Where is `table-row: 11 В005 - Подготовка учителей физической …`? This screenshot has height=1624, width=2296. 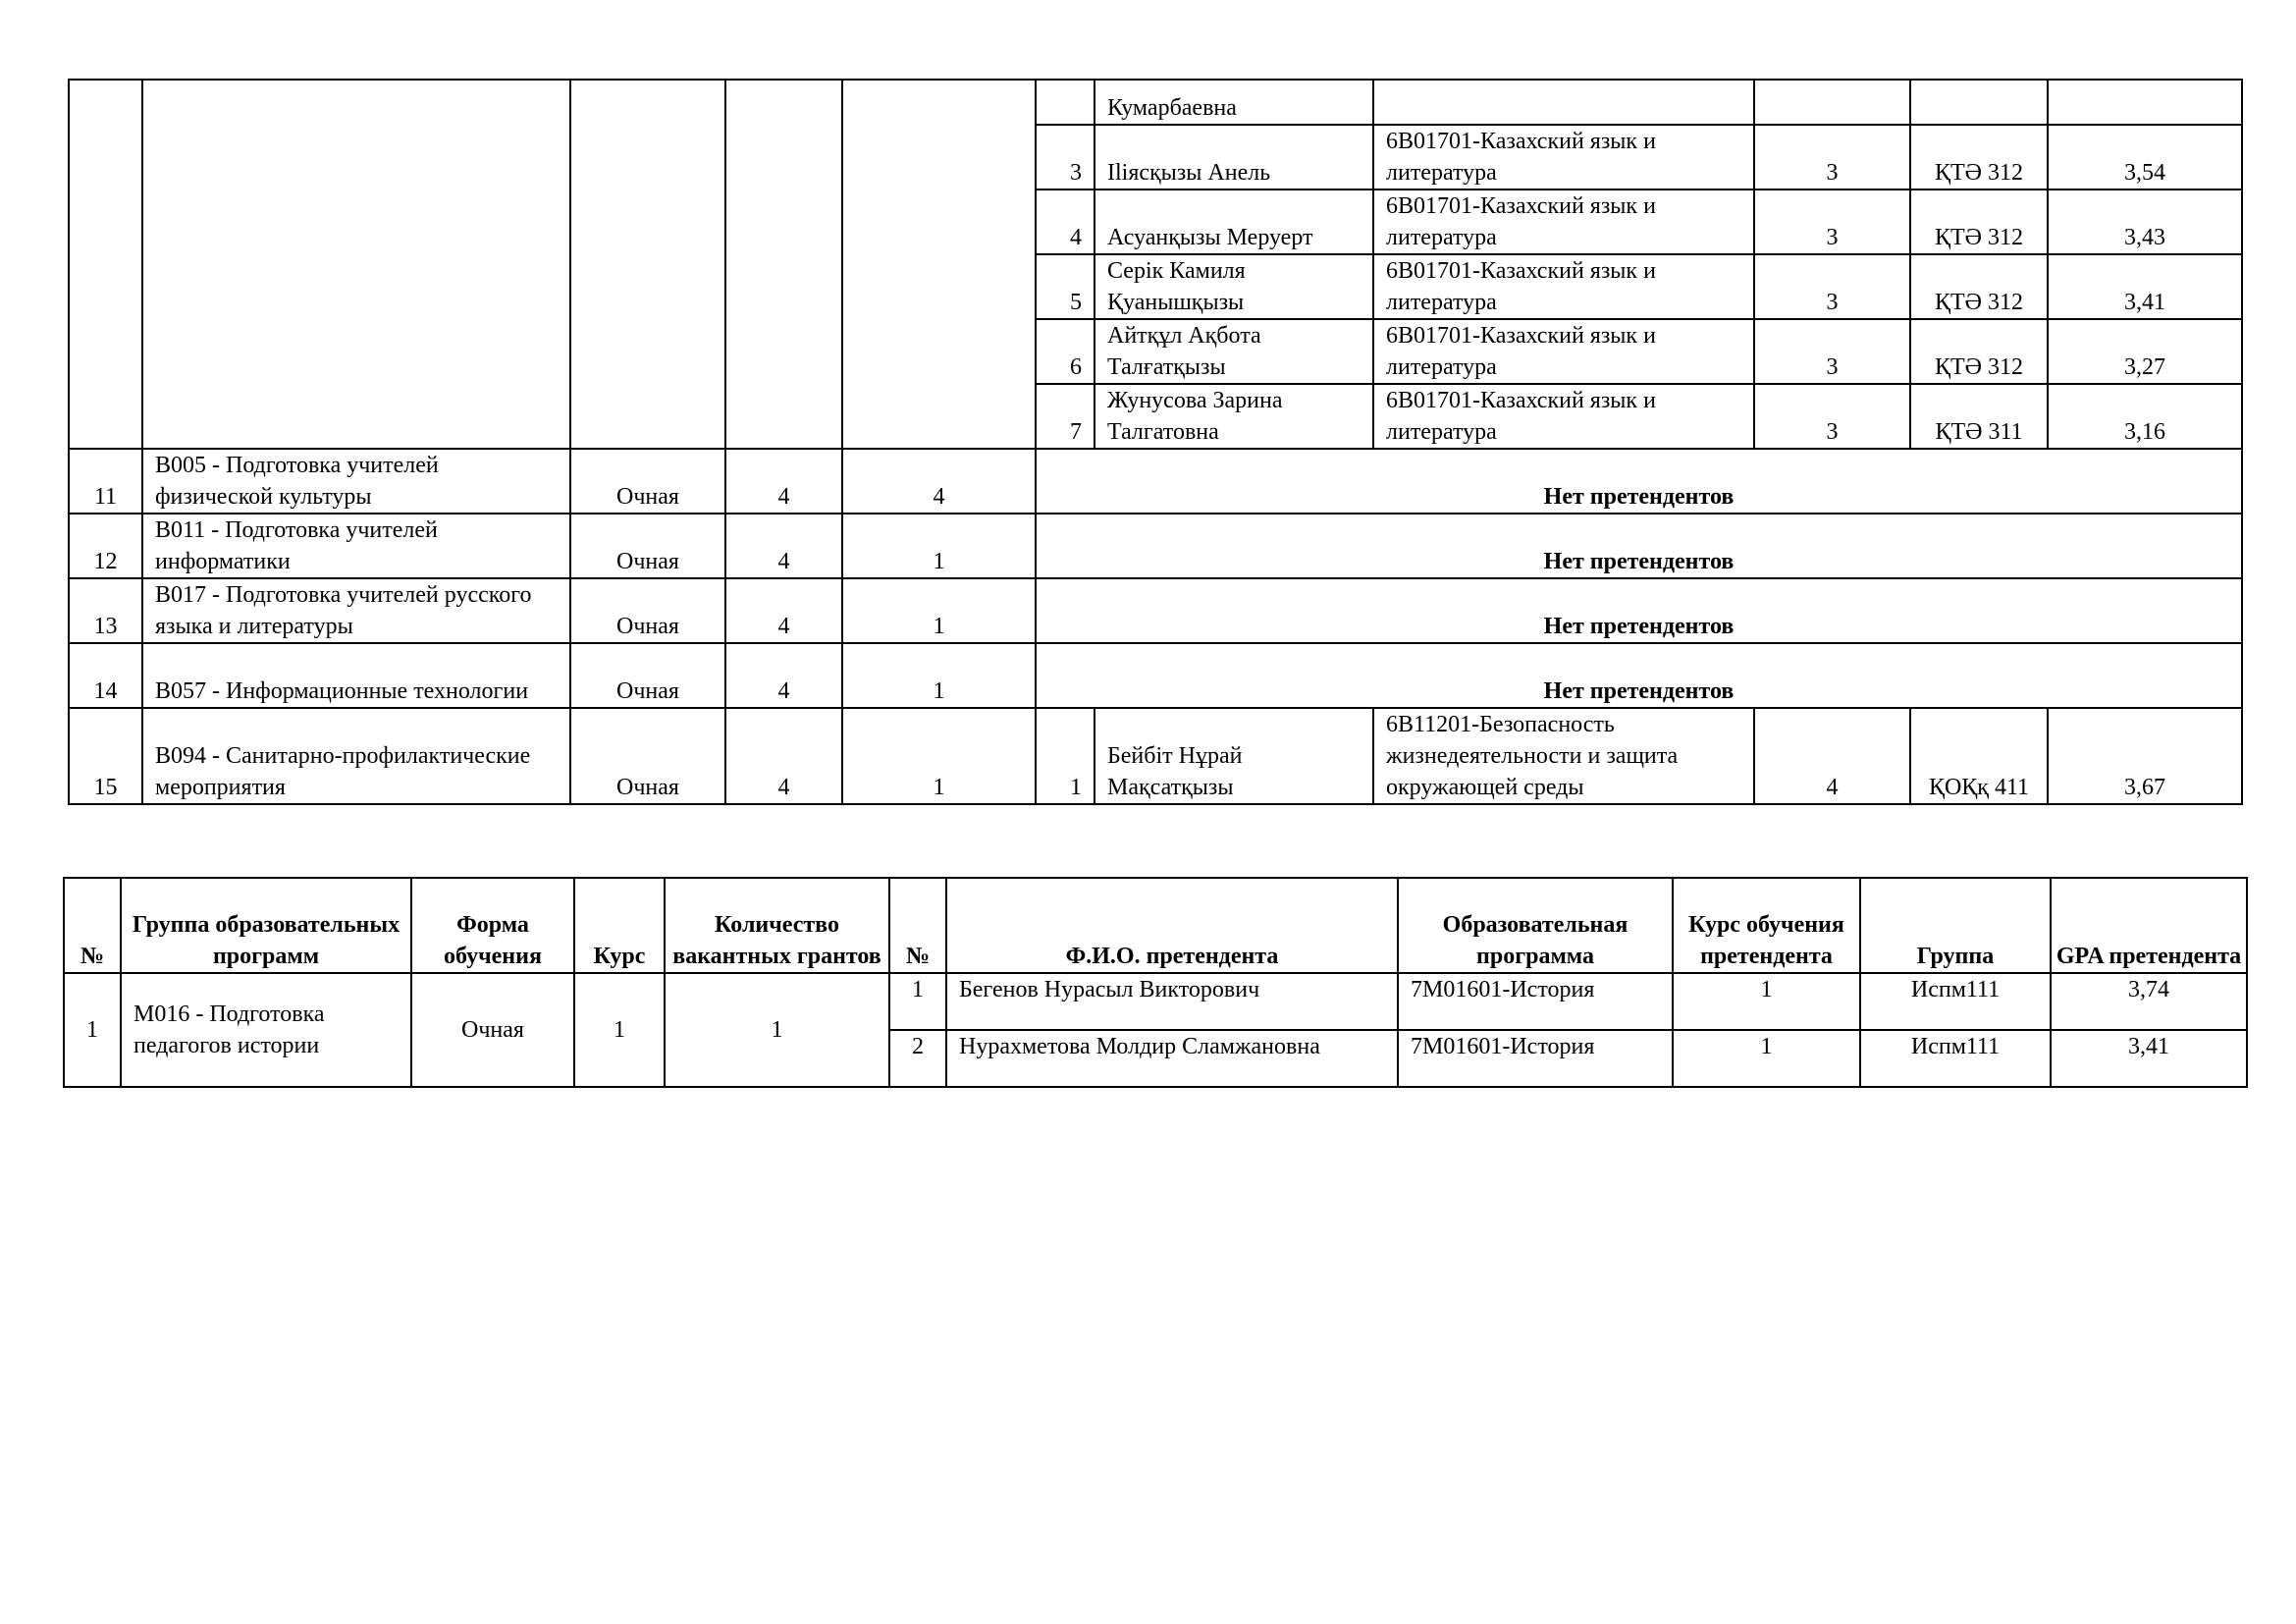 table-row: 11 В005 - Подготовка учителей физической … is located at coordinates (1155, 481).